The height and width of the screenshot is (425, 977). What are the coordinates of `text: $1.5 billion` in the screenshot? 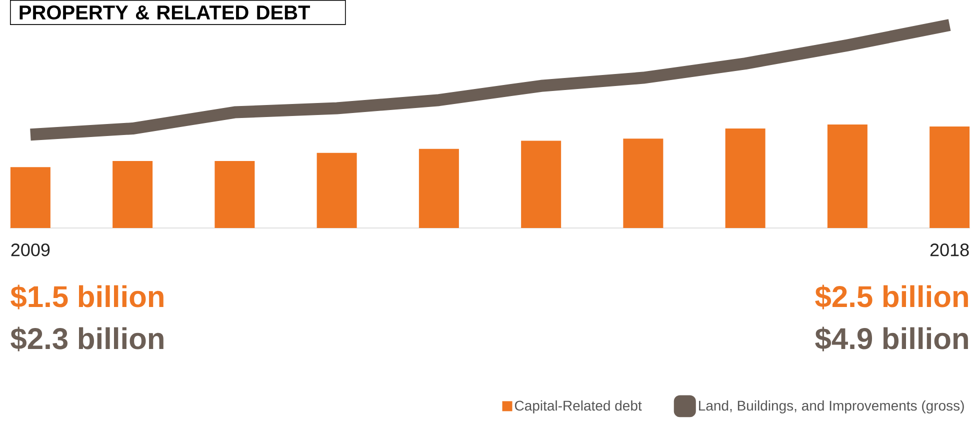 It's located at (87, 297).